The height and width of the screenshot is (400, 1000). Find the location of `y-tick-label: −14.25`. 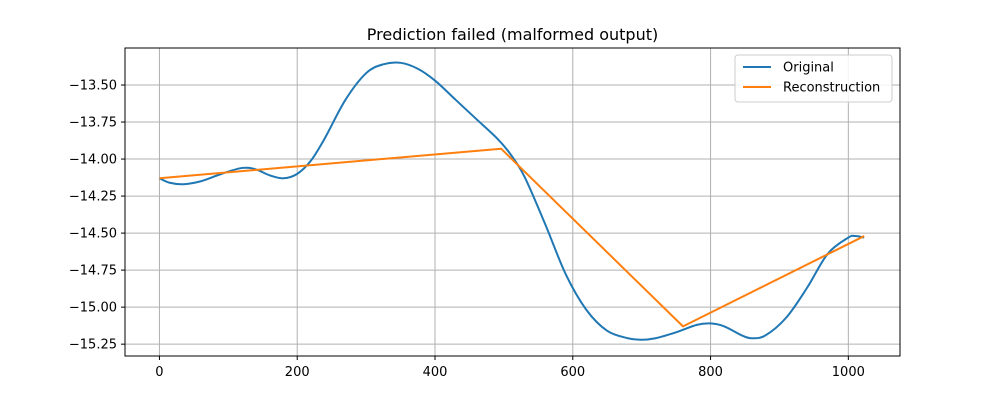

y-tick-label: −14.25 is located at coordinates (93, 197).